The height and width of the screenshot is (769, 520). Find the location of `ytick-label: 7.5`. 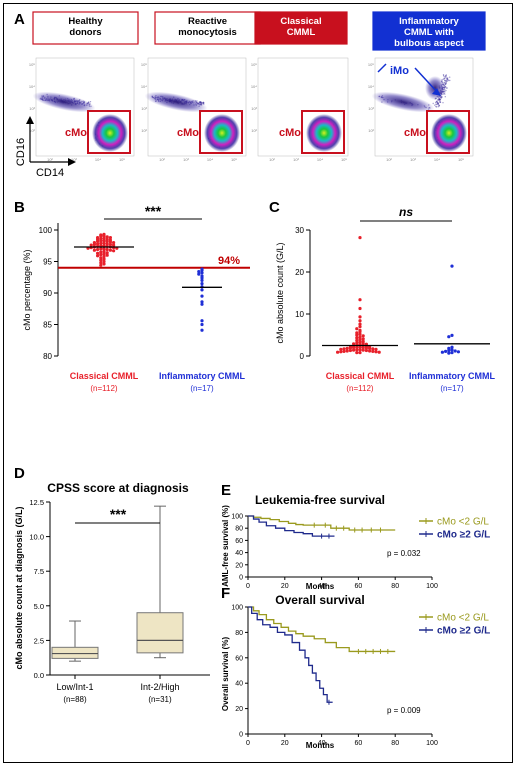

ytick-label: 7.5 is located at coordinates (39, 571).